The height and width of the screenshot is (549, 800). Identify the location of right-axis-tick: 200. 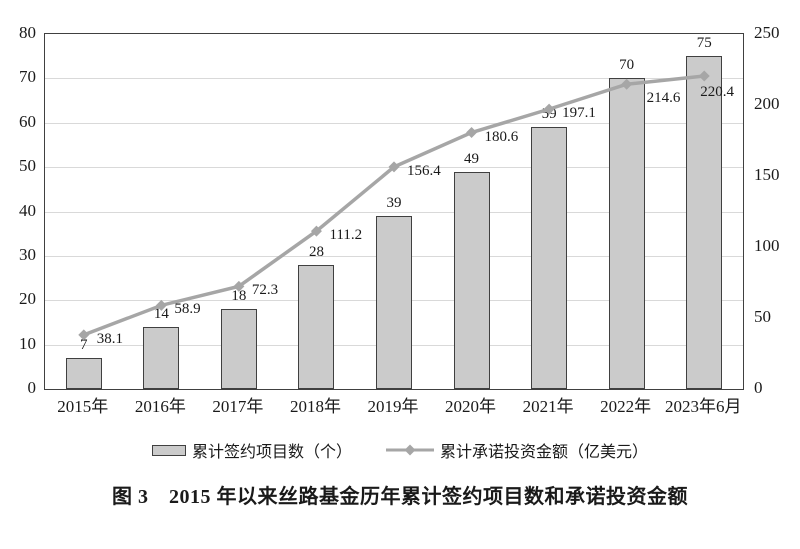
(767, 103).